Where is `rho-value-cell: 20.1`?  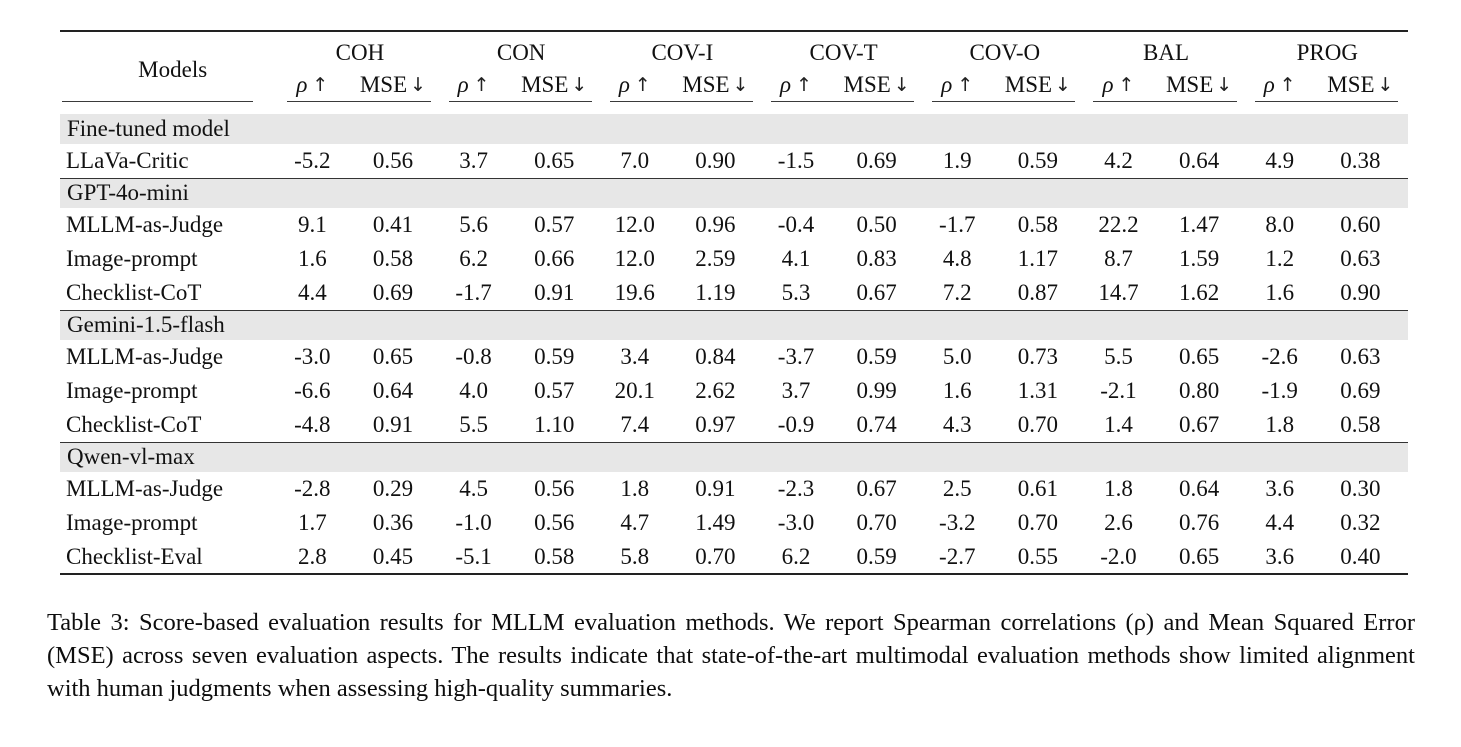
rho-value-cell: 20.1 is located at coordinates (634, 390).